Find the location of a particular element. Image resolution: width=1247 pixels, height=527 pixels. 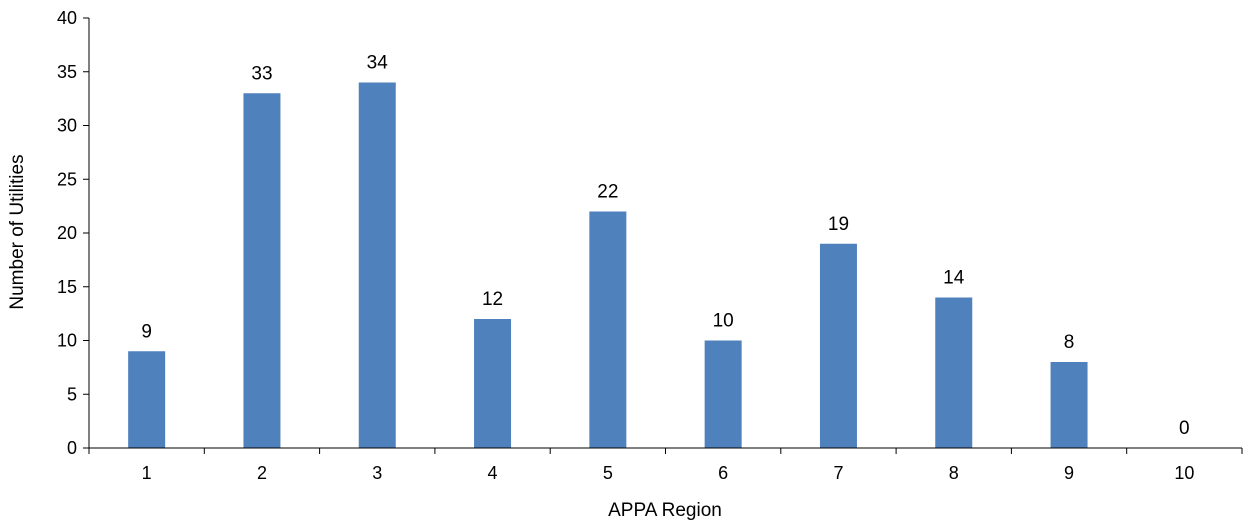

y-tick-label: 15 is located at coordinates (67, 287).